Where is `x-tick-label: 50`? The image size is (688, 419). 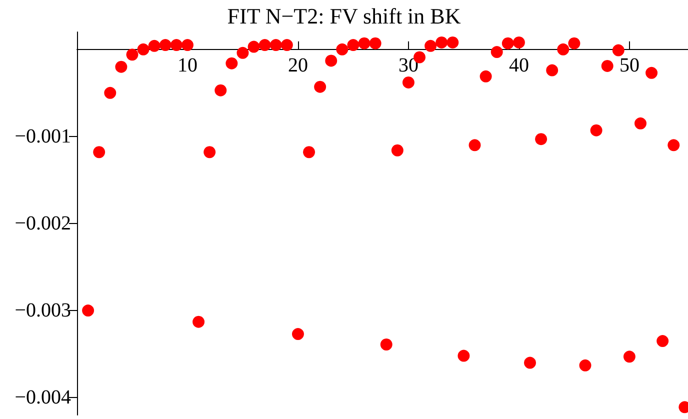 x-tick-label: 50 is located at coordinates (629, 65).